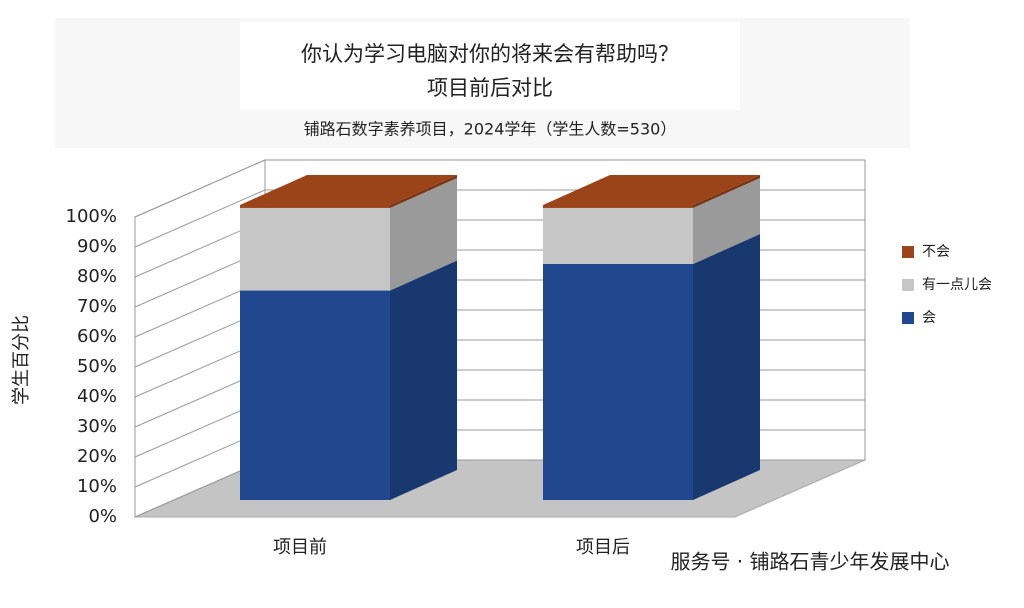  I want to click on y-tick-label: 100%, so click(91, 216).